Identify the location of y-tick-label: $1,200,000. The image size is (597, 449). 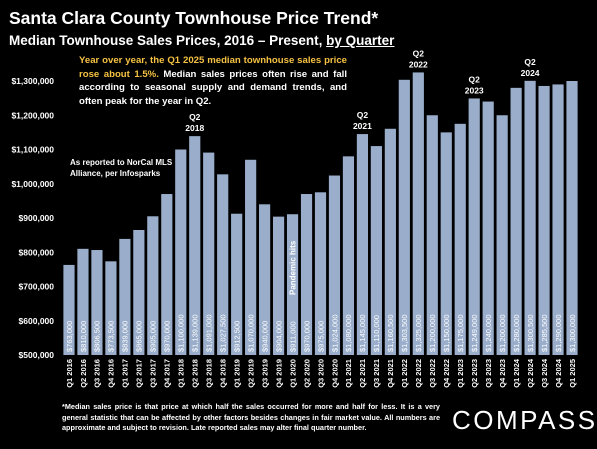
(32, 115).